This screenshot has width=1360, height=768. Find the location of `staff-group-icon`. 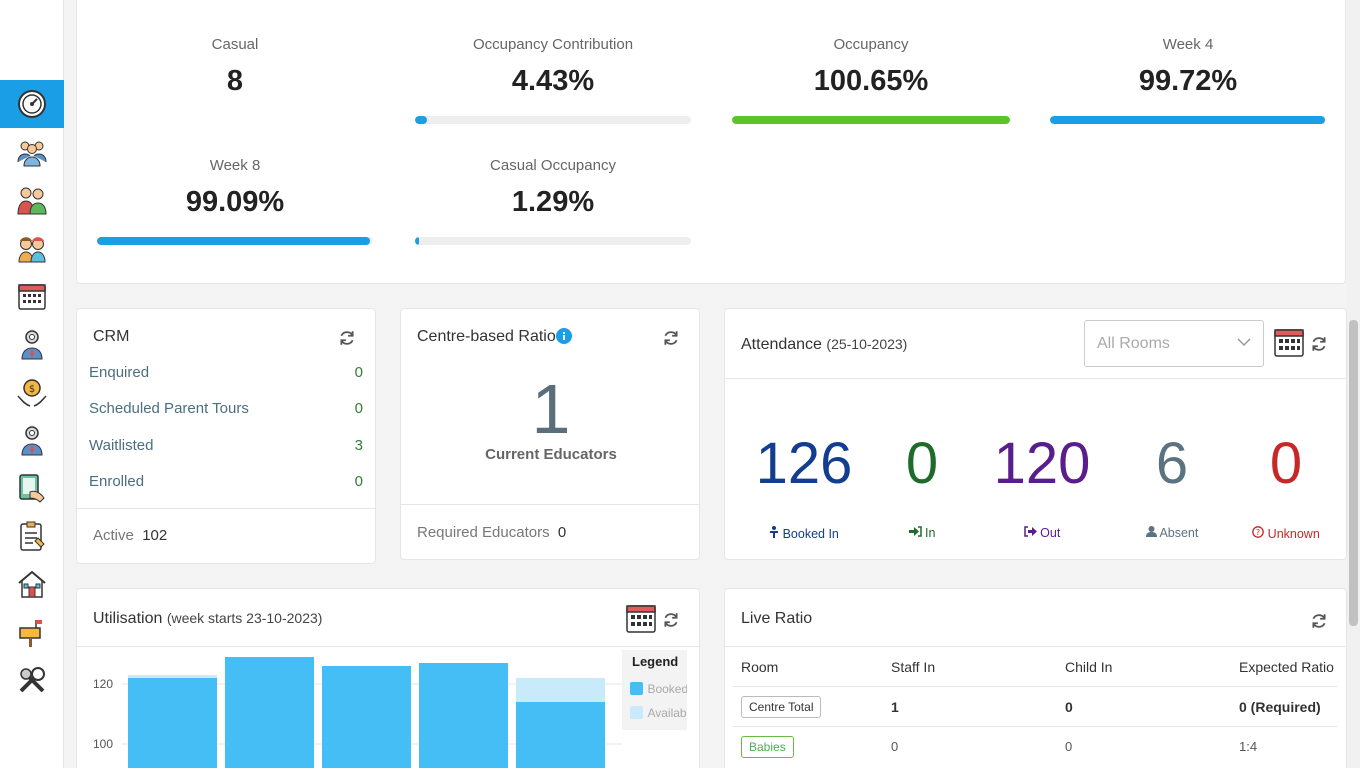

staff-group-icon is located at coordinates (32, 154).